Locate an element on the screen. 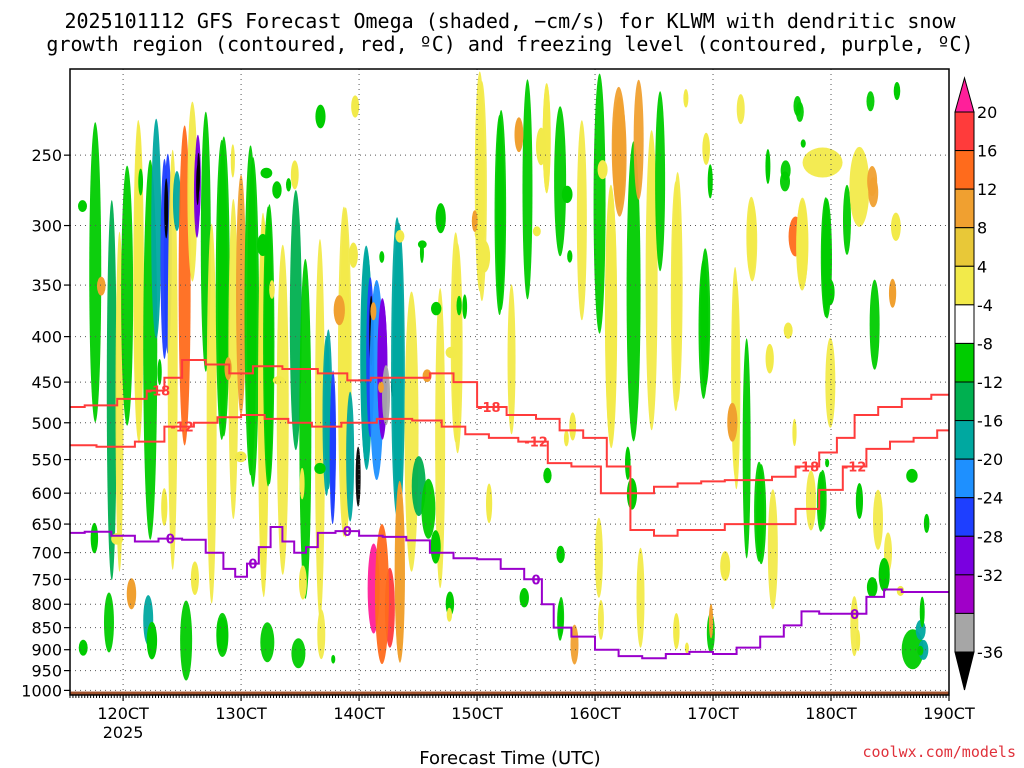  y-tick-label: 600 is located at coordinates (46, 493).